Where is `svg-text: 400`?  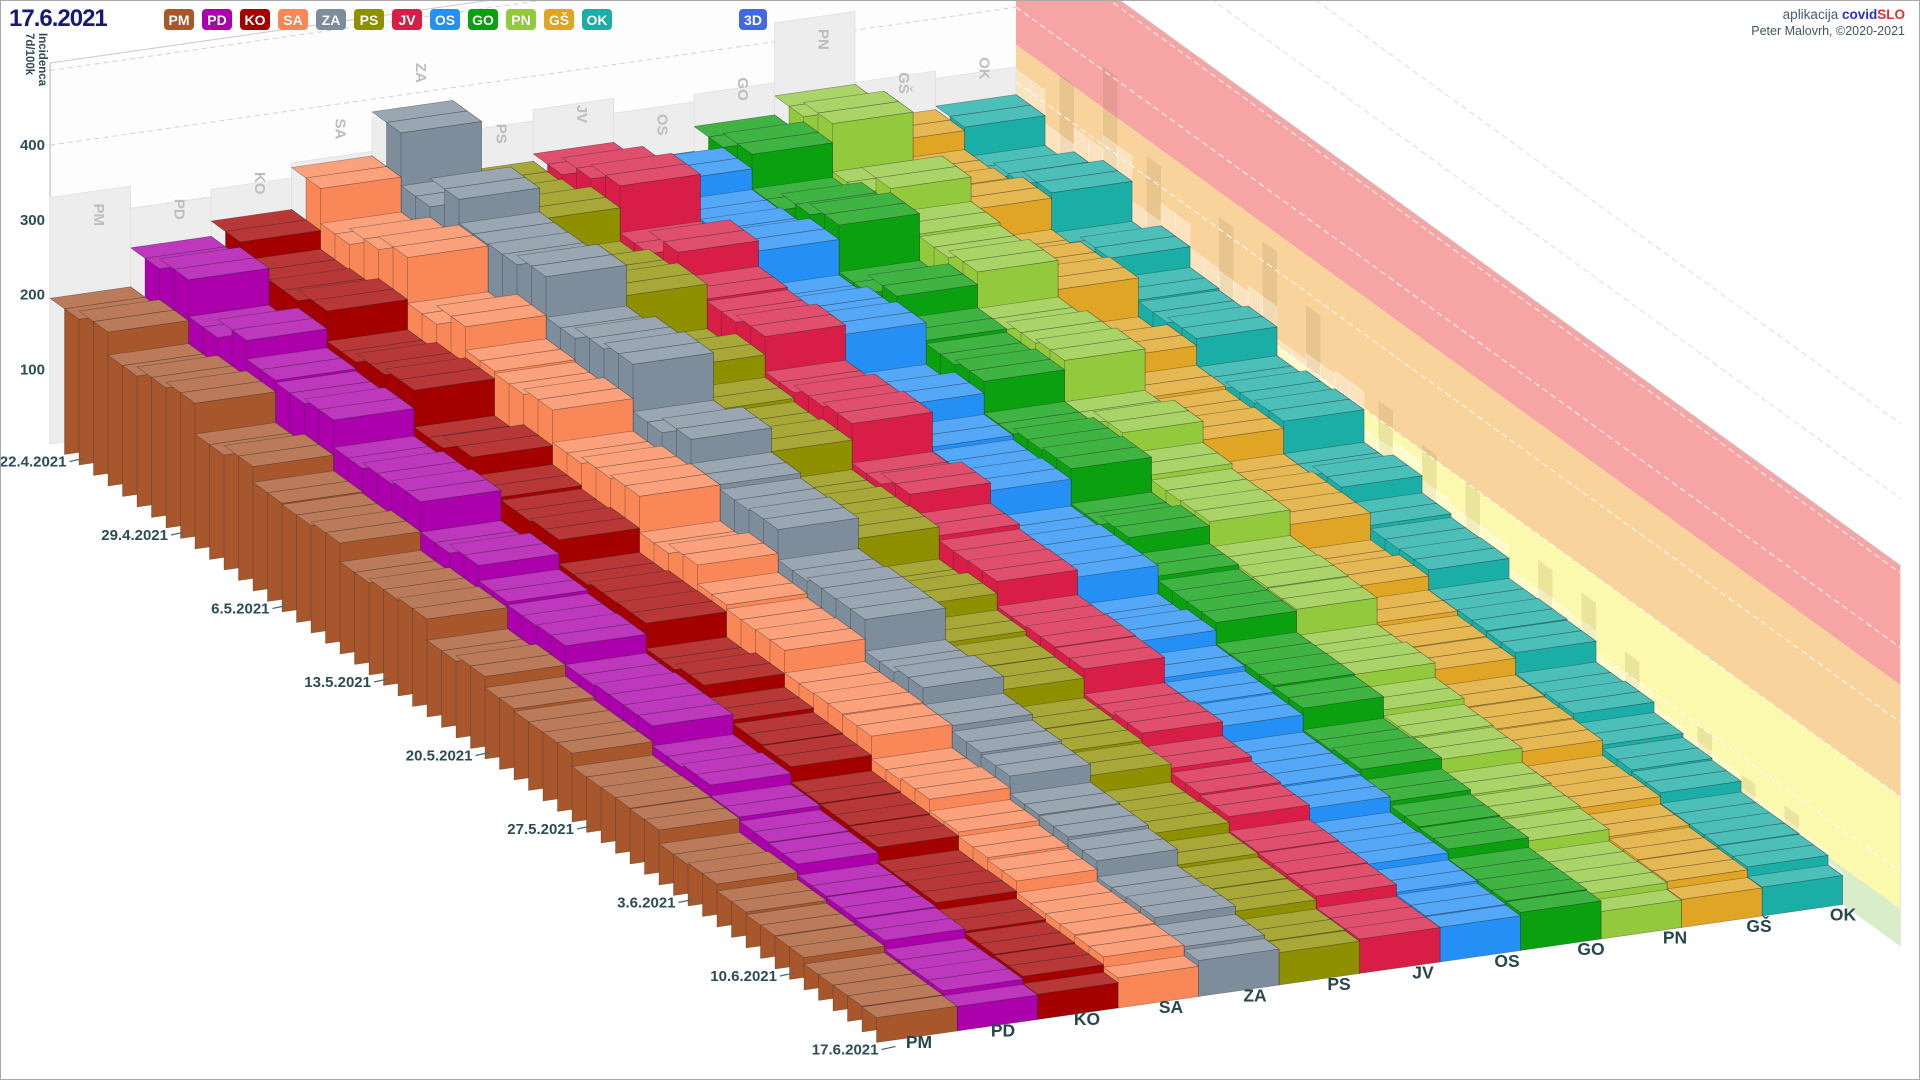
svg-text: 400 is located at coordinates (32, 145).